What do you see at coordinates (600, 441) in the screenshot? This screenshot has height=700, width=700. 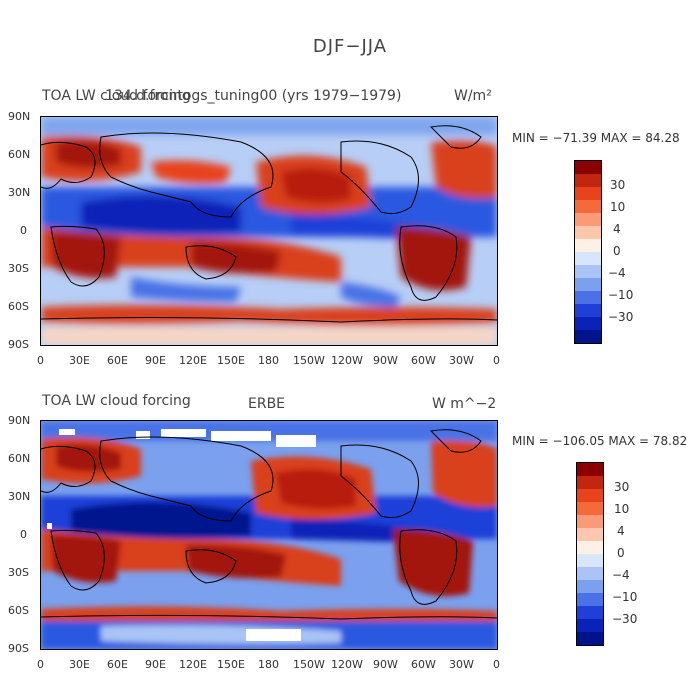 I see `panel2-stats: MIN = −106.05 MAX = 78.82` at bounding box center [600, 441].